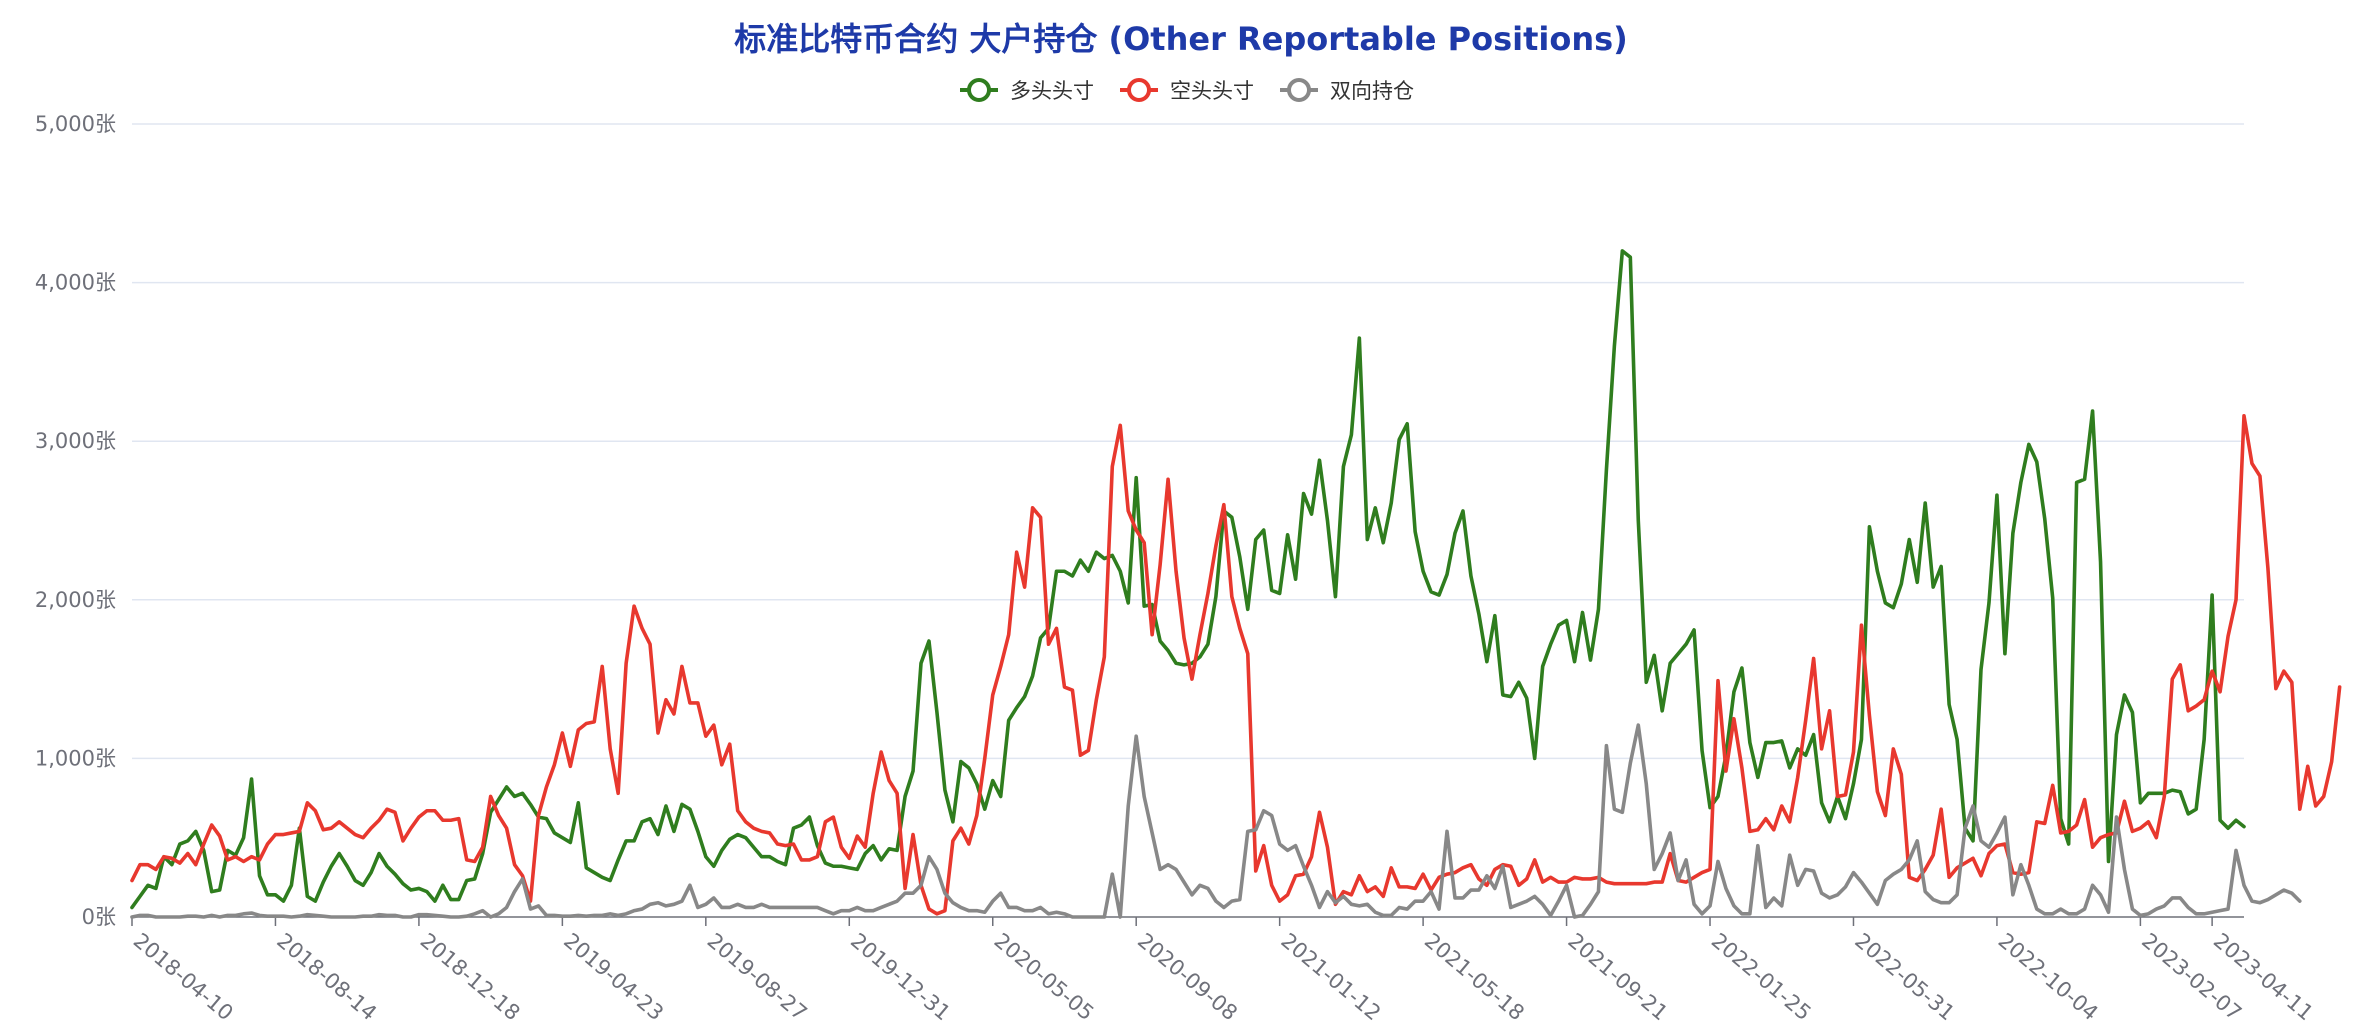 Image resolution: width=2362 pixels, height=1030 pixels. I want to click on x-tick-label: 2019-12-31, so click(900, 976).